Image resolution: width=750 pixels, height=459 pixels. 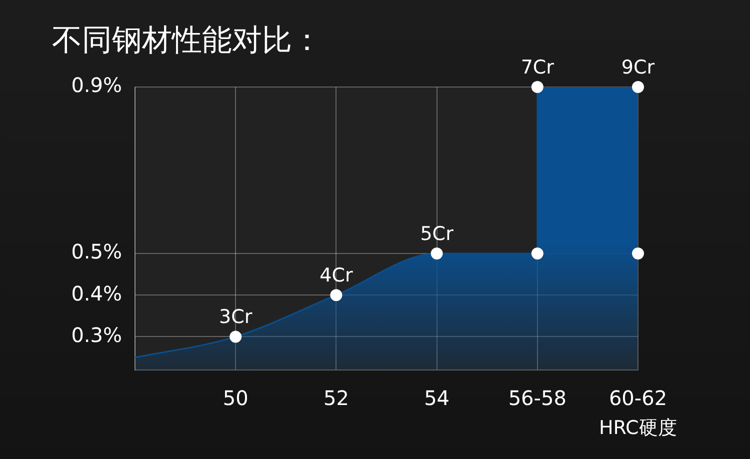 I want to click on y-tick-label: 0.9%, so click(x=96, y=85).